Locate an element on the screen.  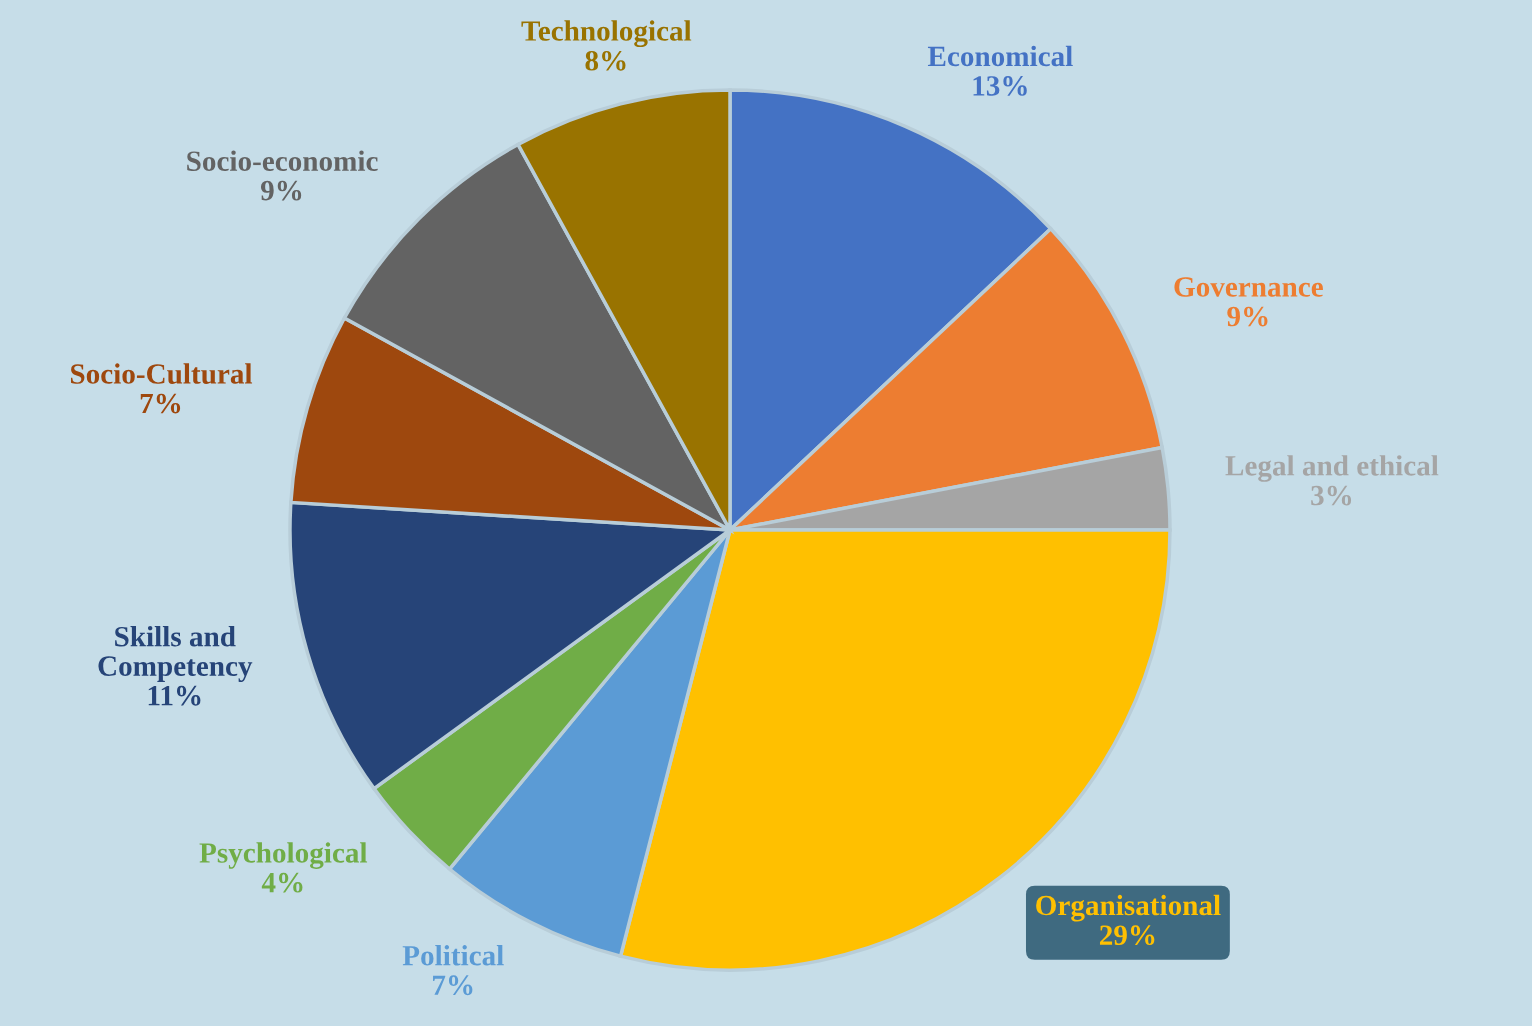
slice-label: Governance is located at coordinates (1248, 287).